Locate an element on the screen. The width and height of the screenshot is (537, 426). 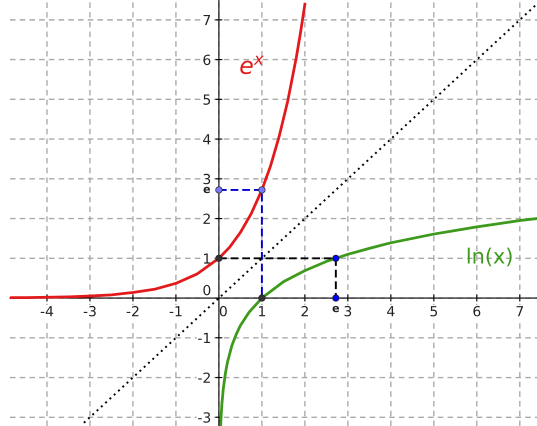
y-tick-label: -2 is located at coordinates (204, 377).